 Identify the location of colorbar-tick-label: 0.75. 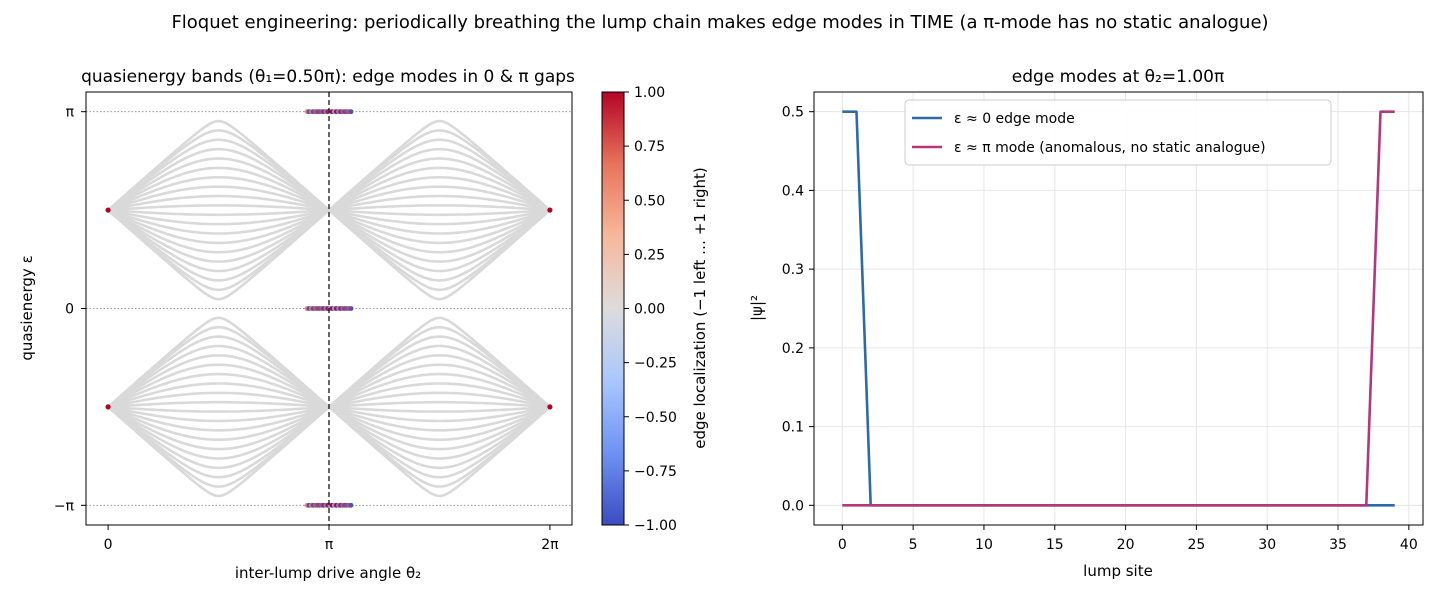
(649, 147).